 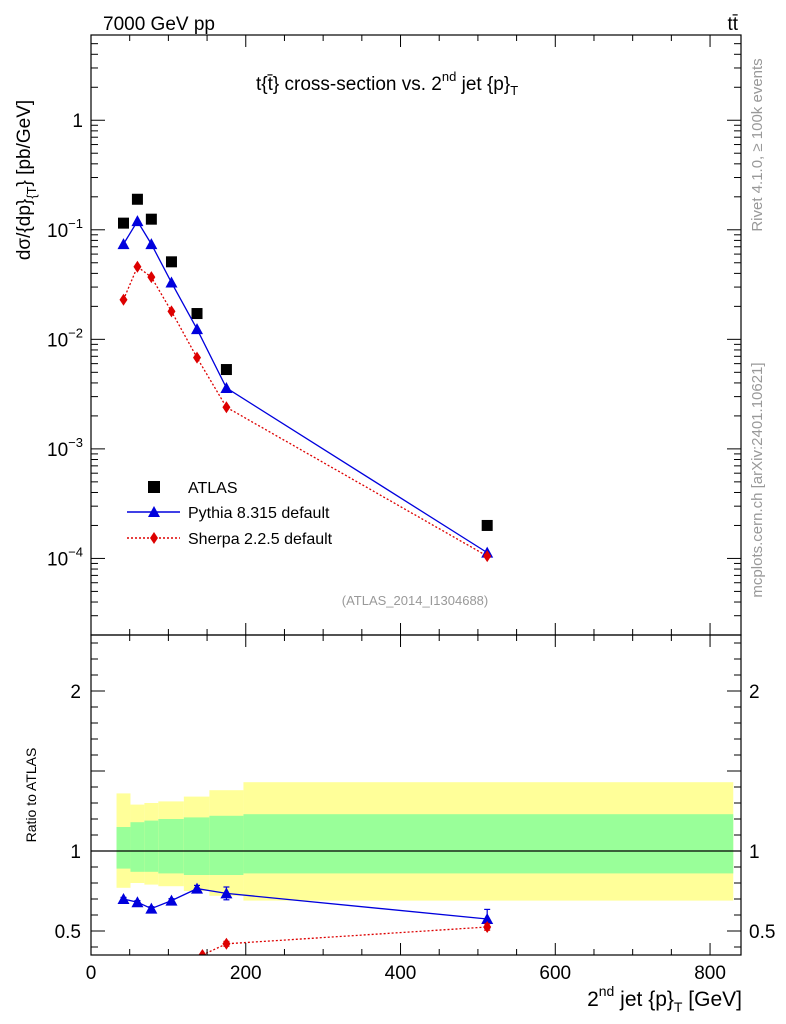 What do you see at coordinates (154, 511) in the screenshot?
I see `legend-pythia-marker` at bounding box center [154, 511].